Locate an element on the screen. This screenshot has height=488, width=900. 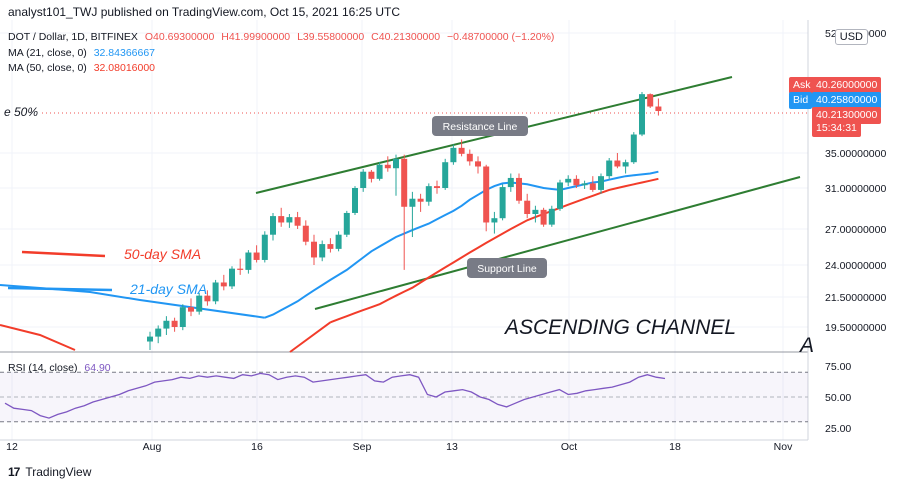
time-tick-0: 12 is located at coordinates (12, 447).